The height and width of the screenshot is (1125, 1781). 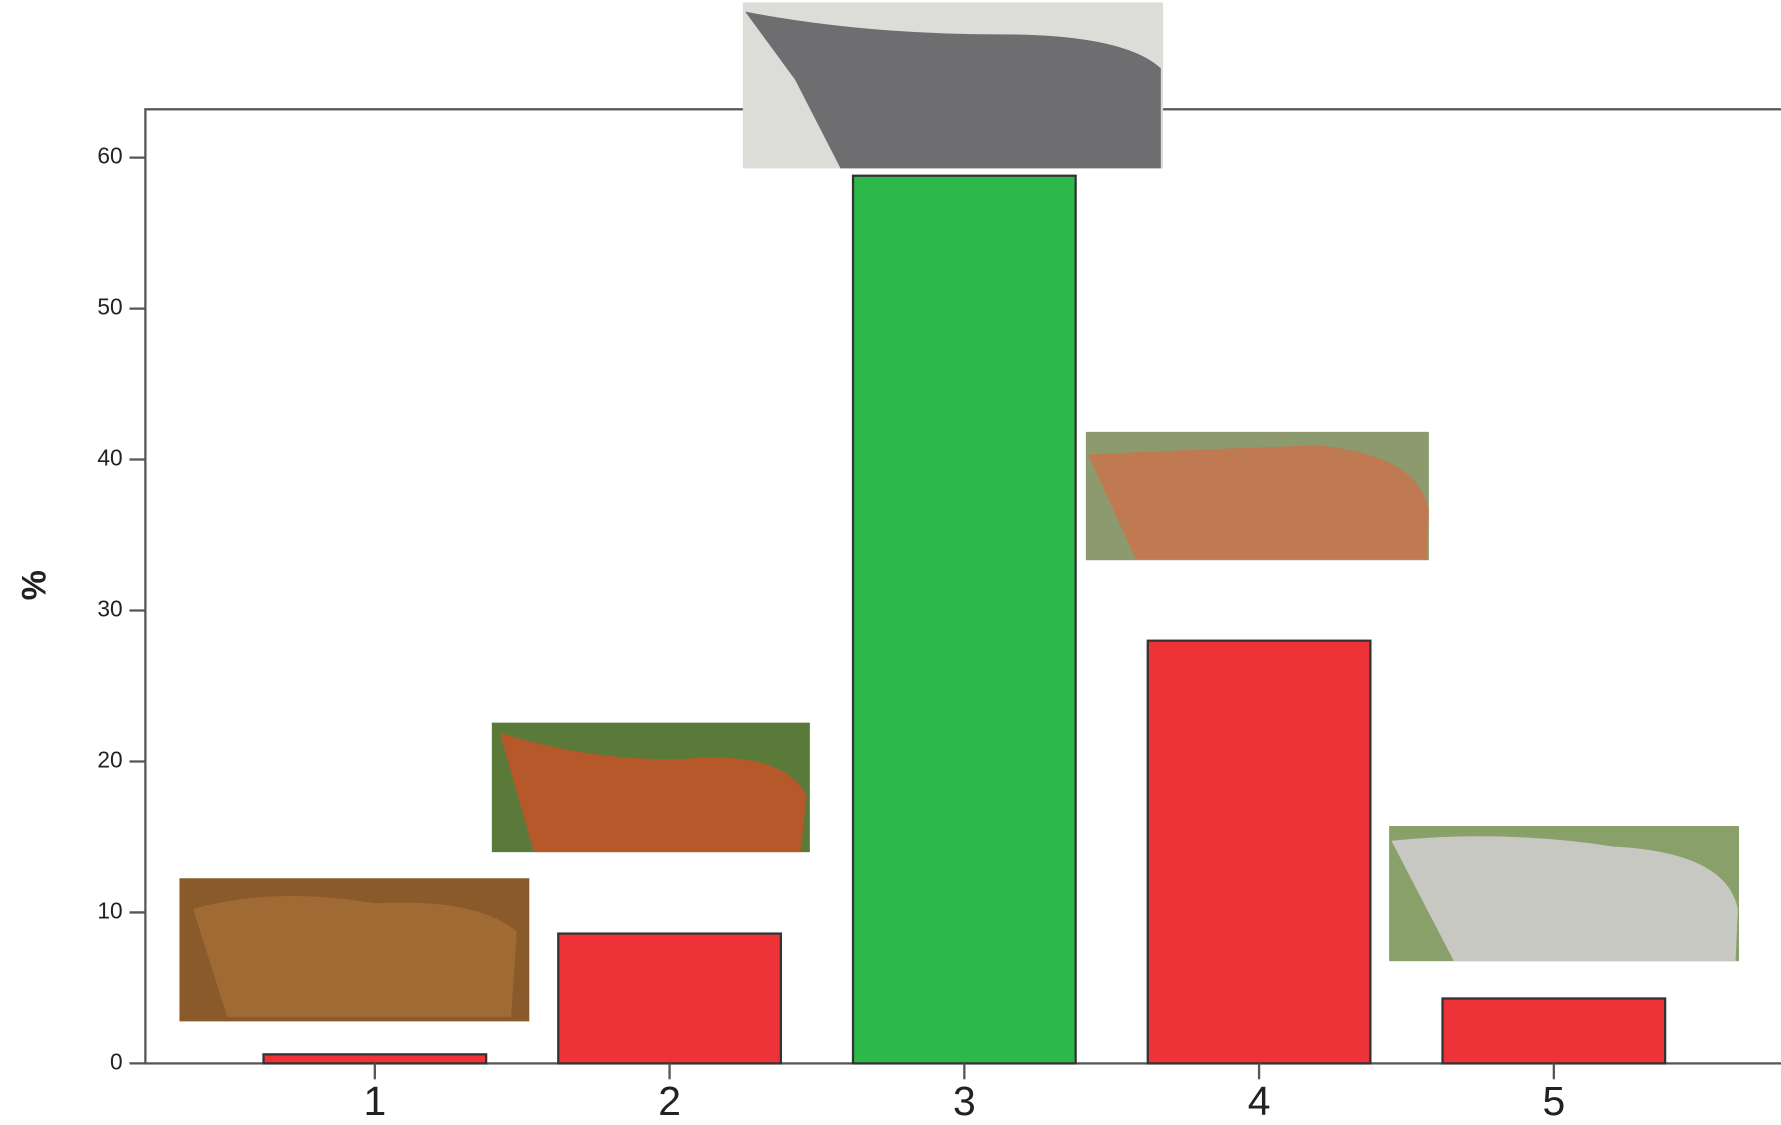 I want to click on y-tick-label: 10, so click(x=109, y=910).